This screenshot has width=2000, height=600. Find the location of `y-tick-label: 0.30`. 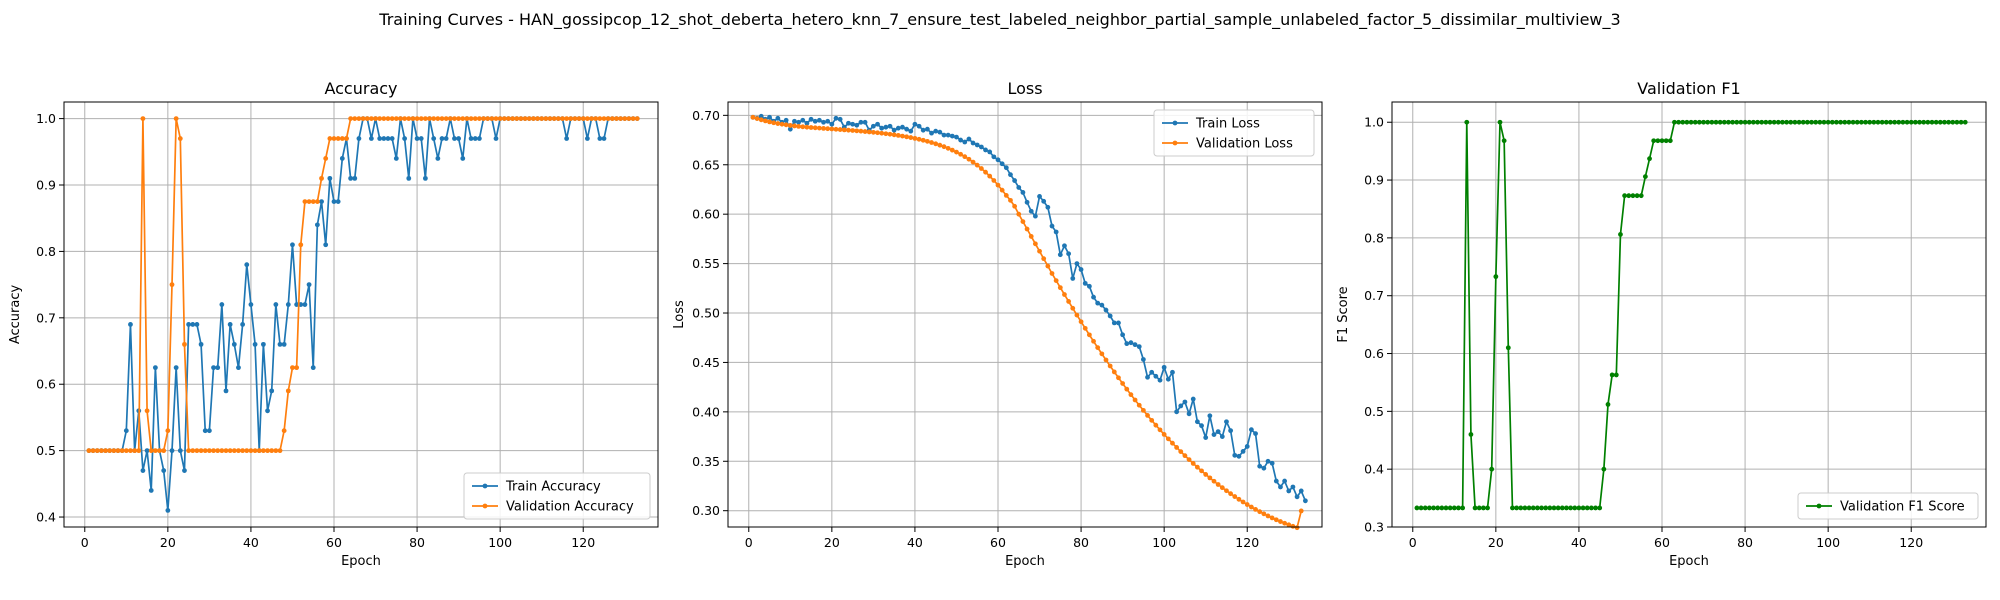

y-tick-label: 0.30 is located at coordinates (706, 510).